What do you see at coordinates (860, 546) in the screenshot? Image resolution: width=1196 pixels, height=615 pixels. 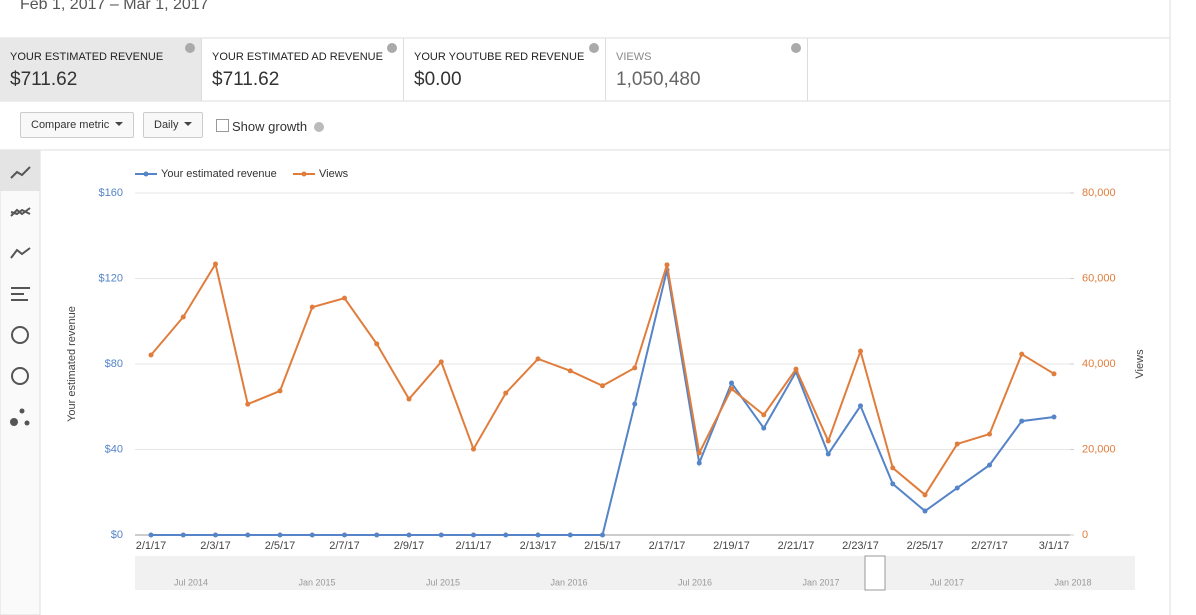 I see `x-tick-label: 2/23/17` at bounding box center [860, 546].